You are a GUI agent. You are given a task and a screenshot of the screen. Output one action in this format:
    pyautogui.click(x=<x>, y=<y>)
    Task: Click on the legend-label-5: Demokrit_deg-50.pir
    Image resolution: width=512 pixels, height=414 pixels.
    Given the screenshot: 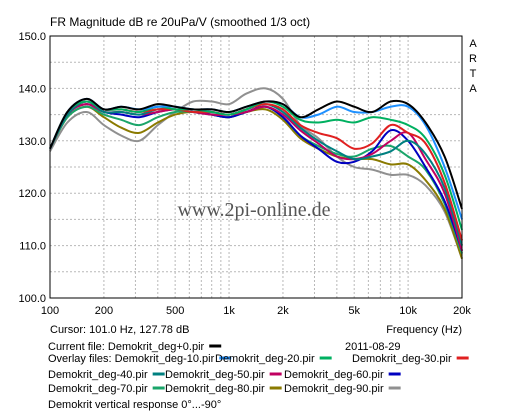 What is the action you would take?
    pyautogui.click(x=215, y=375)
    